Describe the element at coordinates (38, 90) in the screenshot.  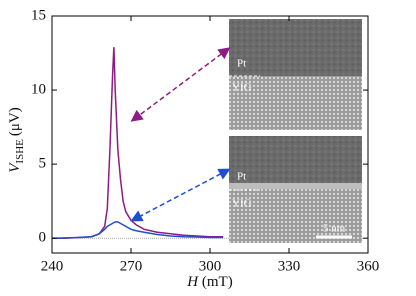
I see `y-tick-label: 10` at that location.